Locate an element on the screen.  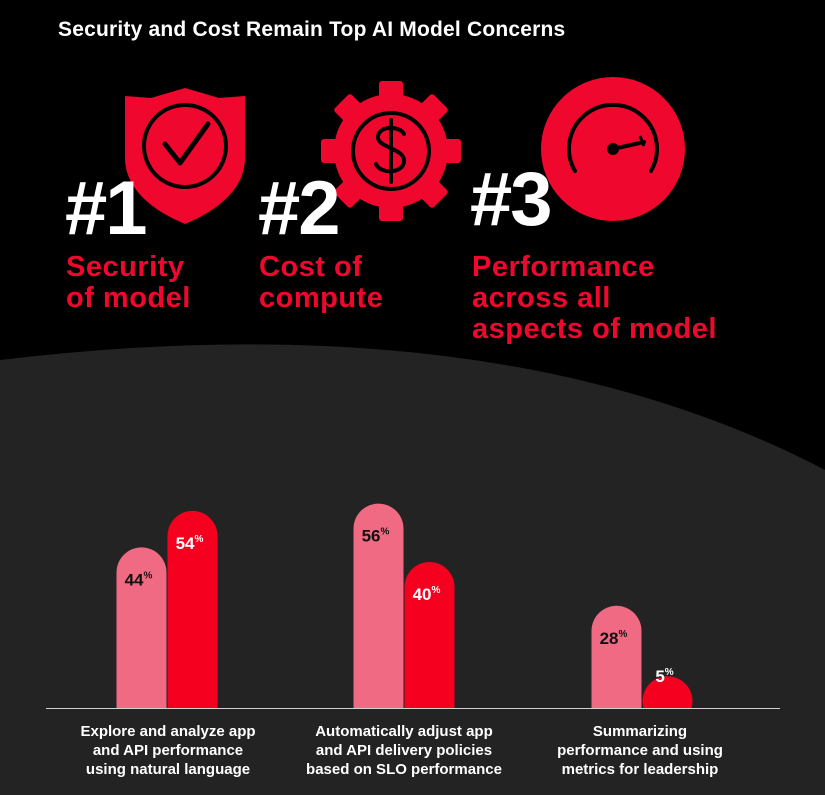
gear-dollar-icon is located at coordinates (391, 151).